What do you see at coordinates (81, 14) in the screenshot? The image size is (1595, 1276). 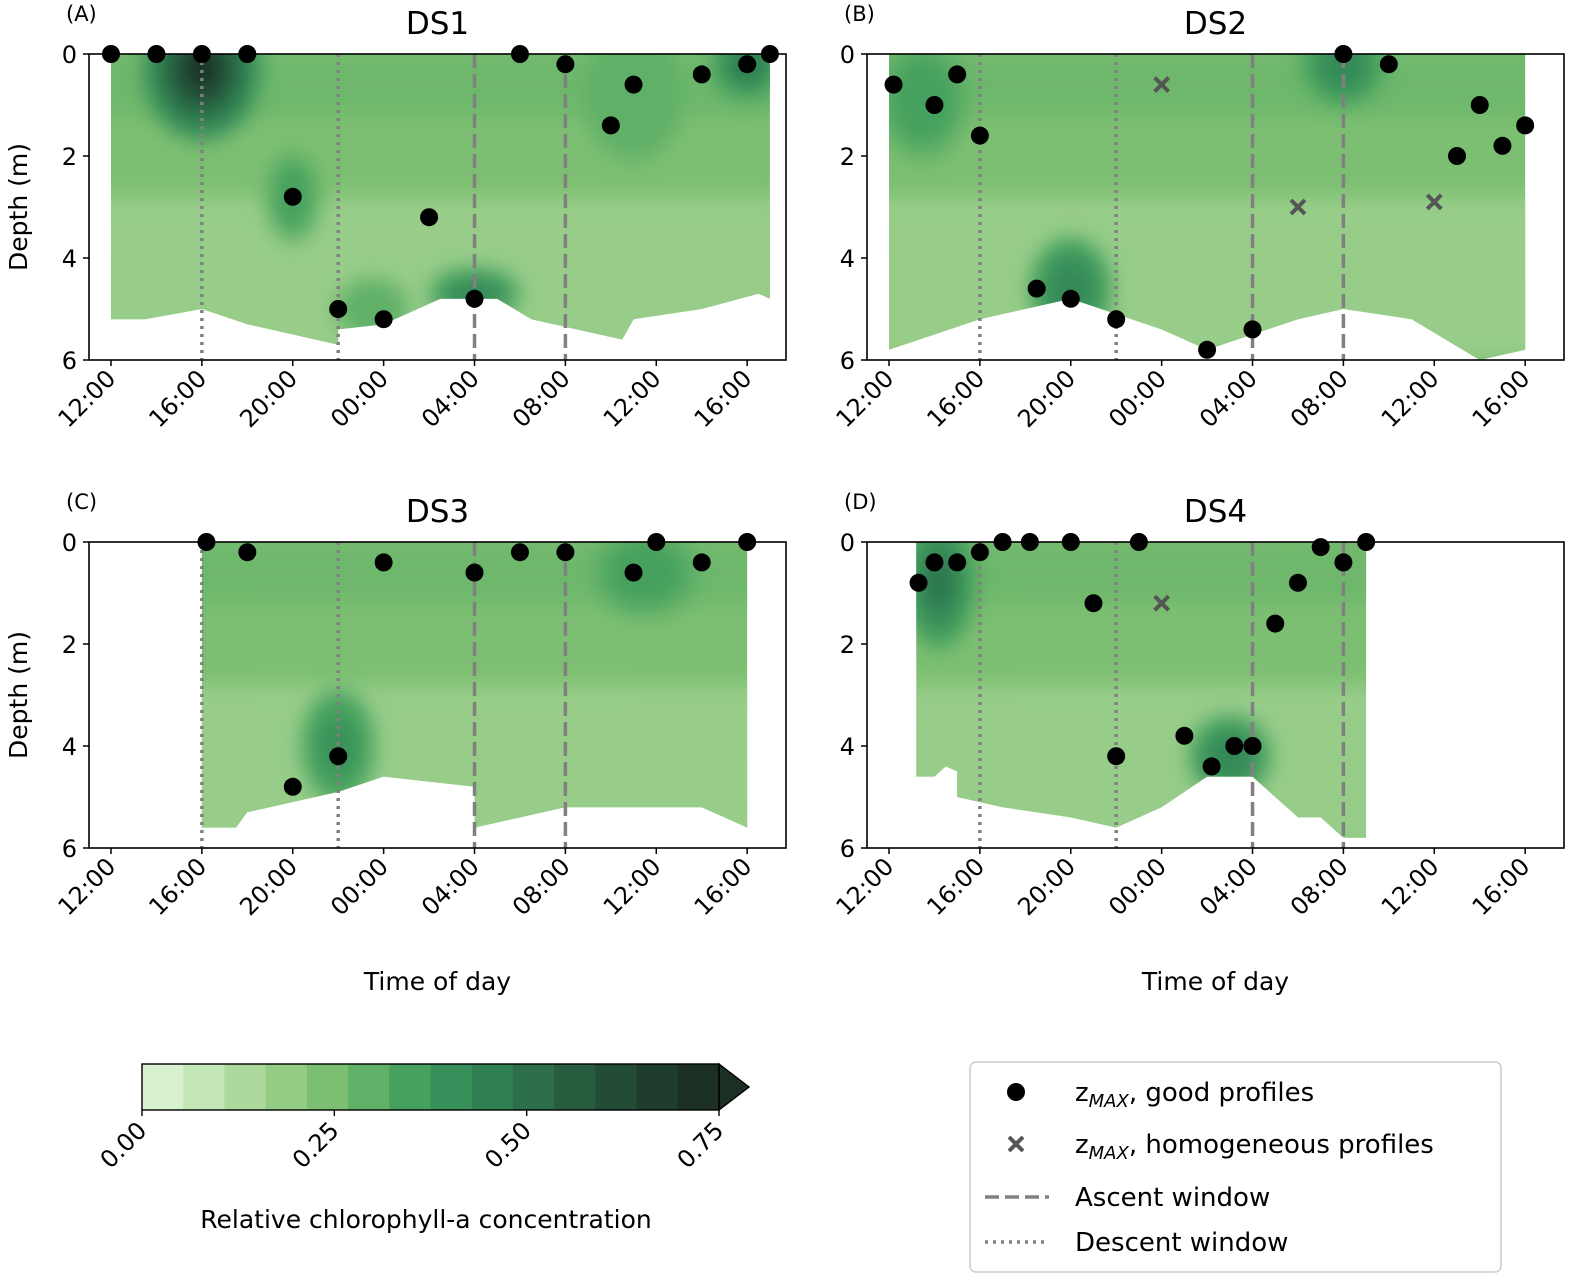 I see `panel-letter: (A)` at bounding box center [81, 14].